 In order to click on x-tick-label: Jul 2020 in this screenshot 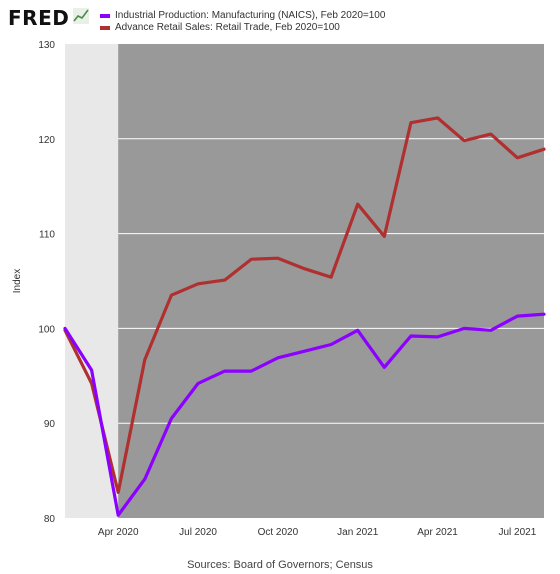, I will do `click(198, 532)`.